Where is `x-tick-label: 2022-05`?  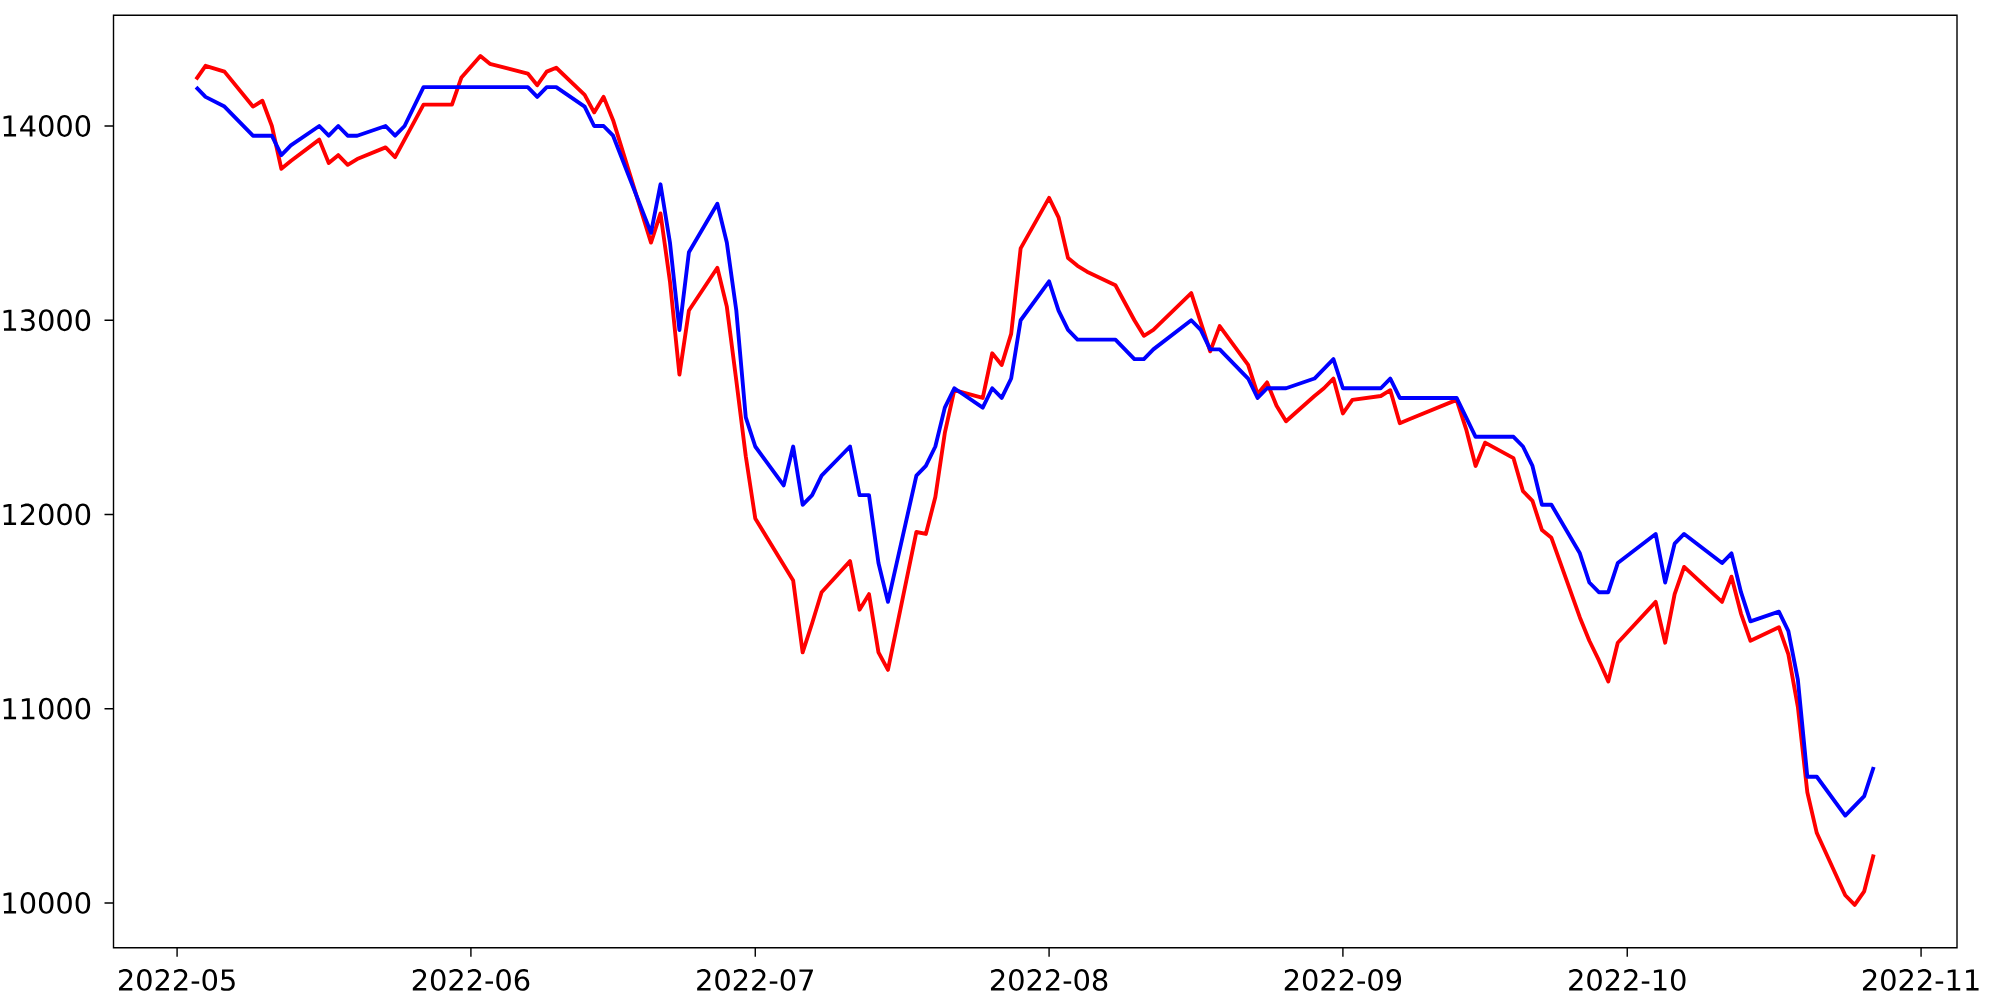 x-tick-label: 2022-05 is located at coordinates (176, 980).